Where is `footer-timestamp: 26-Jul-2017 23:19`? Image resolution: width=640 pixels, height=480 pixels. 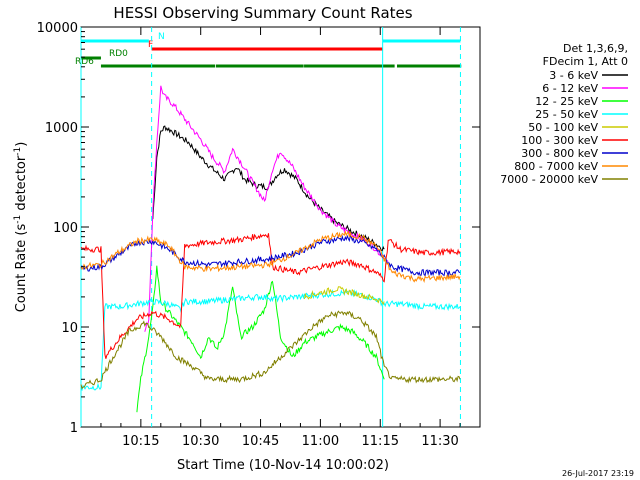
footer-timestamp: 26-Jul-2017 23:19 is located at coordinates (598, 473).